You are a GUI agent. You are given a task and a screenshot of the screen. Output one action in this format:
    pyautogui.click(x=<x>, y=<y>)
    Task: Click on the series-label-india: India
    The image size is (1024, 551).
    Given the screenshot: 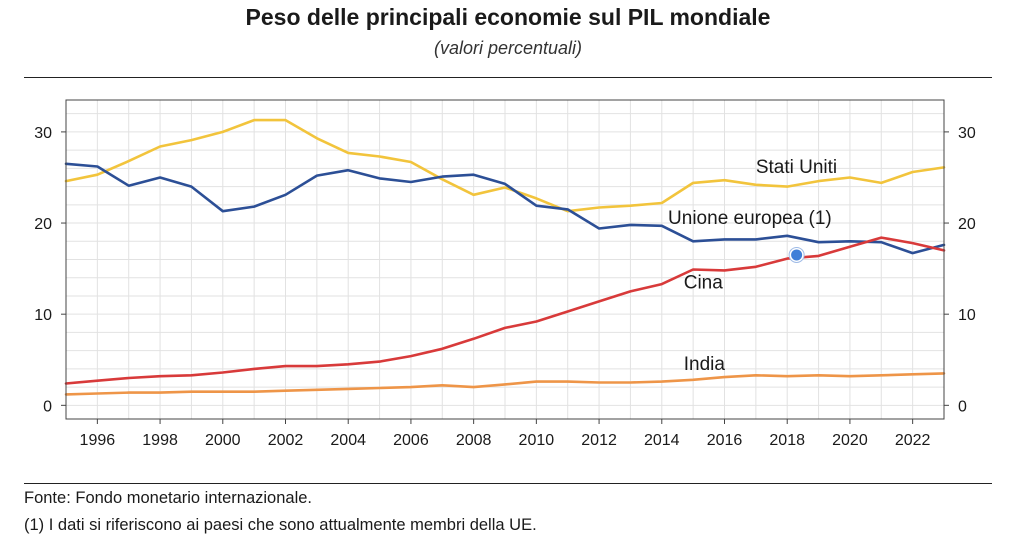 What is the action you would take?
    pyautogui.click(x=705, y=364)
    